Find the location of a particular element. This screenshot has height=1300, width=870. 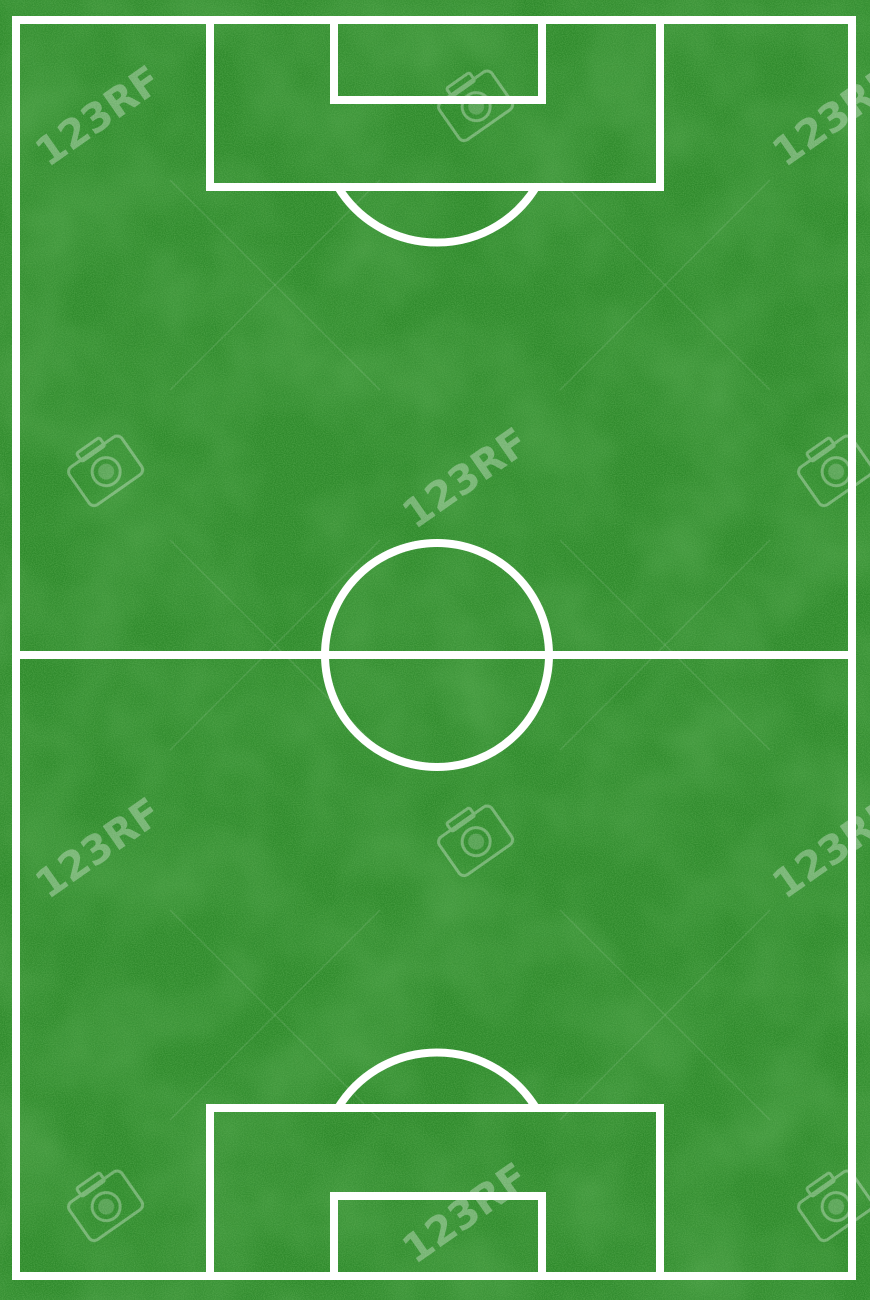

center-circle is located at coordinates (437, 655).